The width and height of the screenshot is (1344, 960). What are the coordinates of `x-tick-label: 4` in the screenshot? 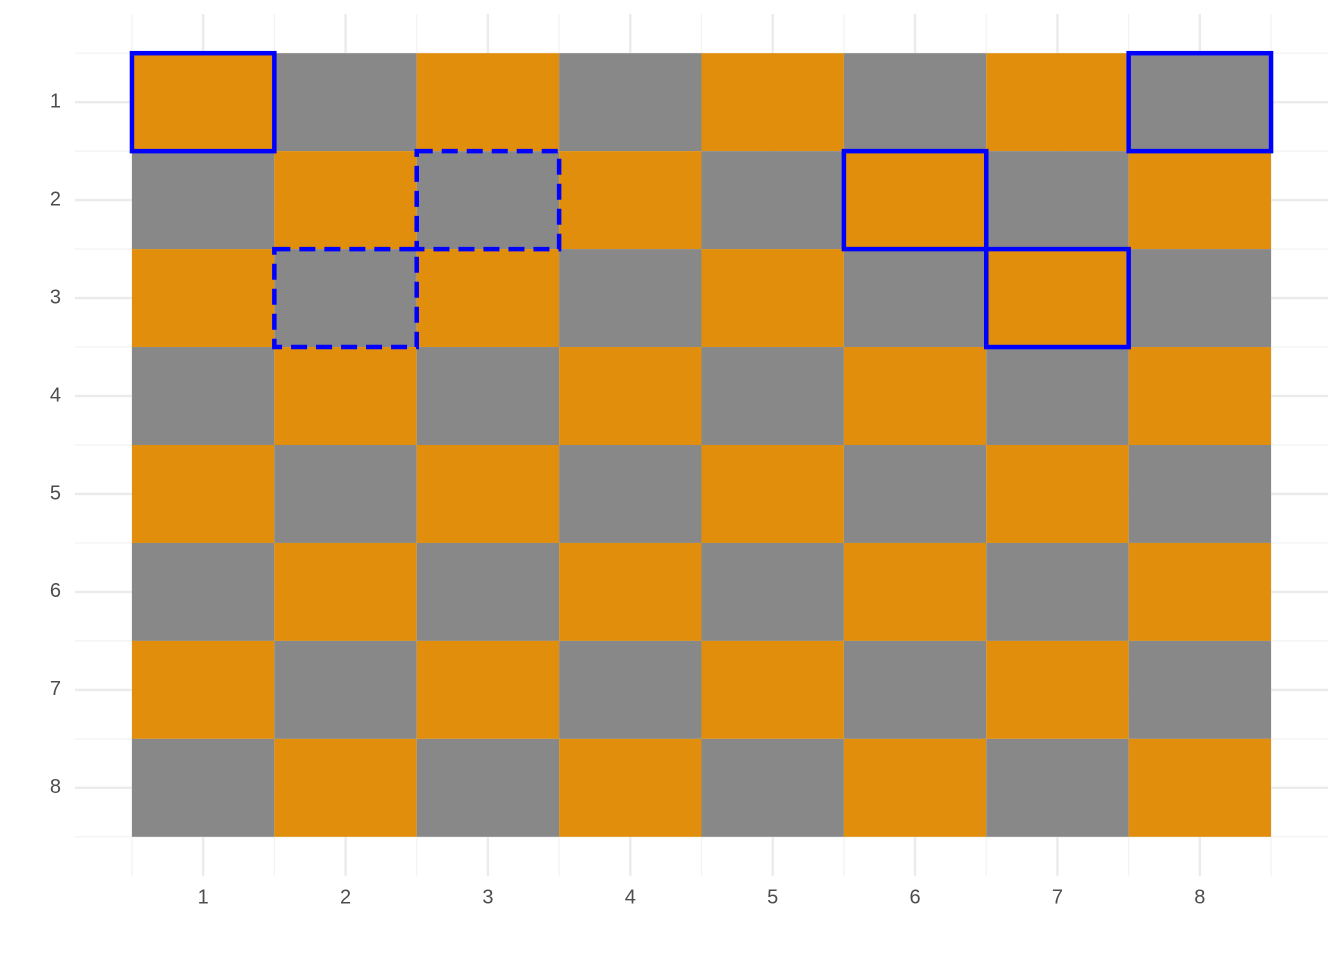 It's located at (630, 897).